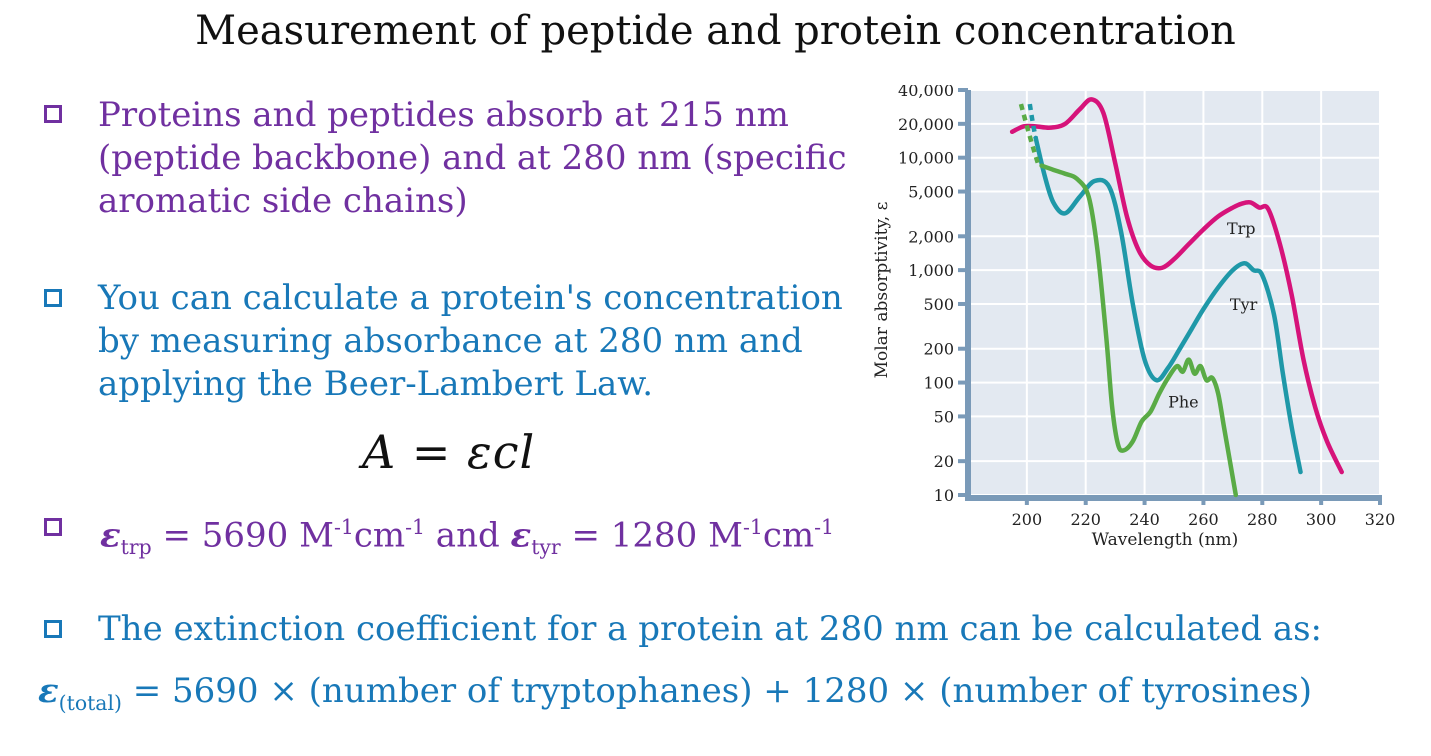 This screenshot has width=1431, height=756. I want to click on trp-value: = 5690 M, so click(242, 535).